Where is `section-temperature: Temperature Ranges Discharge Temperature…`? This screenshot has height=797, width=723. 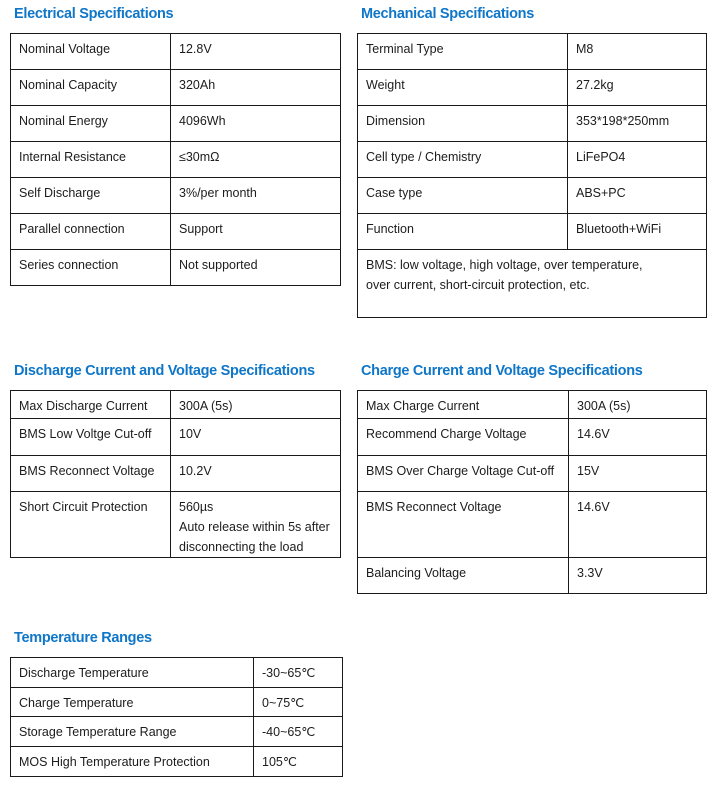 section-temperature: Temperature Ranges Discharge Temperature… is located at coordinates (176, 703).